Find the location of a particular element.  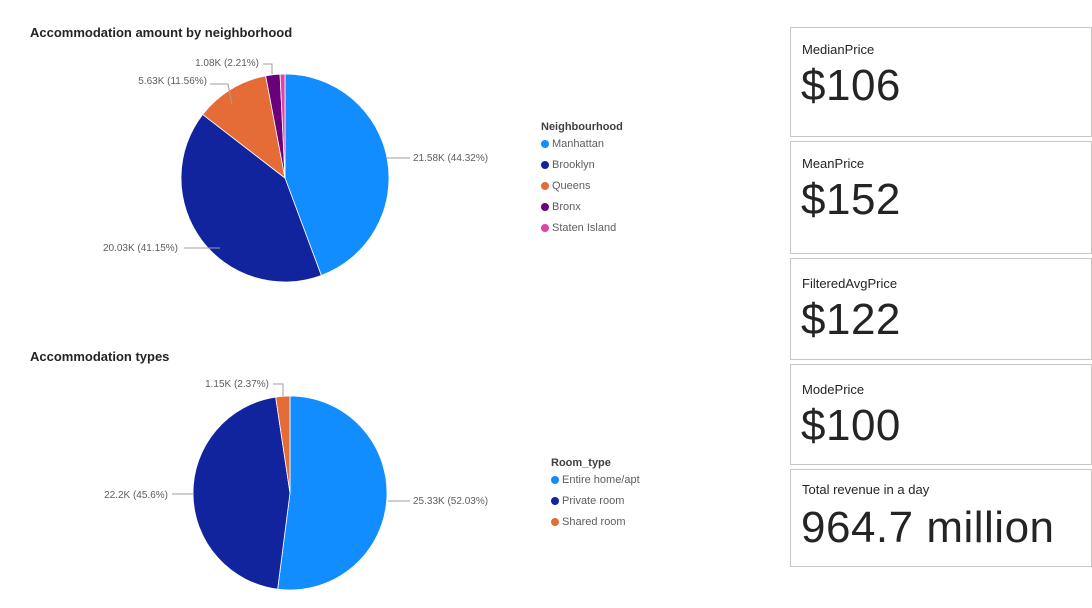

legend-item-private-room: Private room is located at coordinates (595, 505).